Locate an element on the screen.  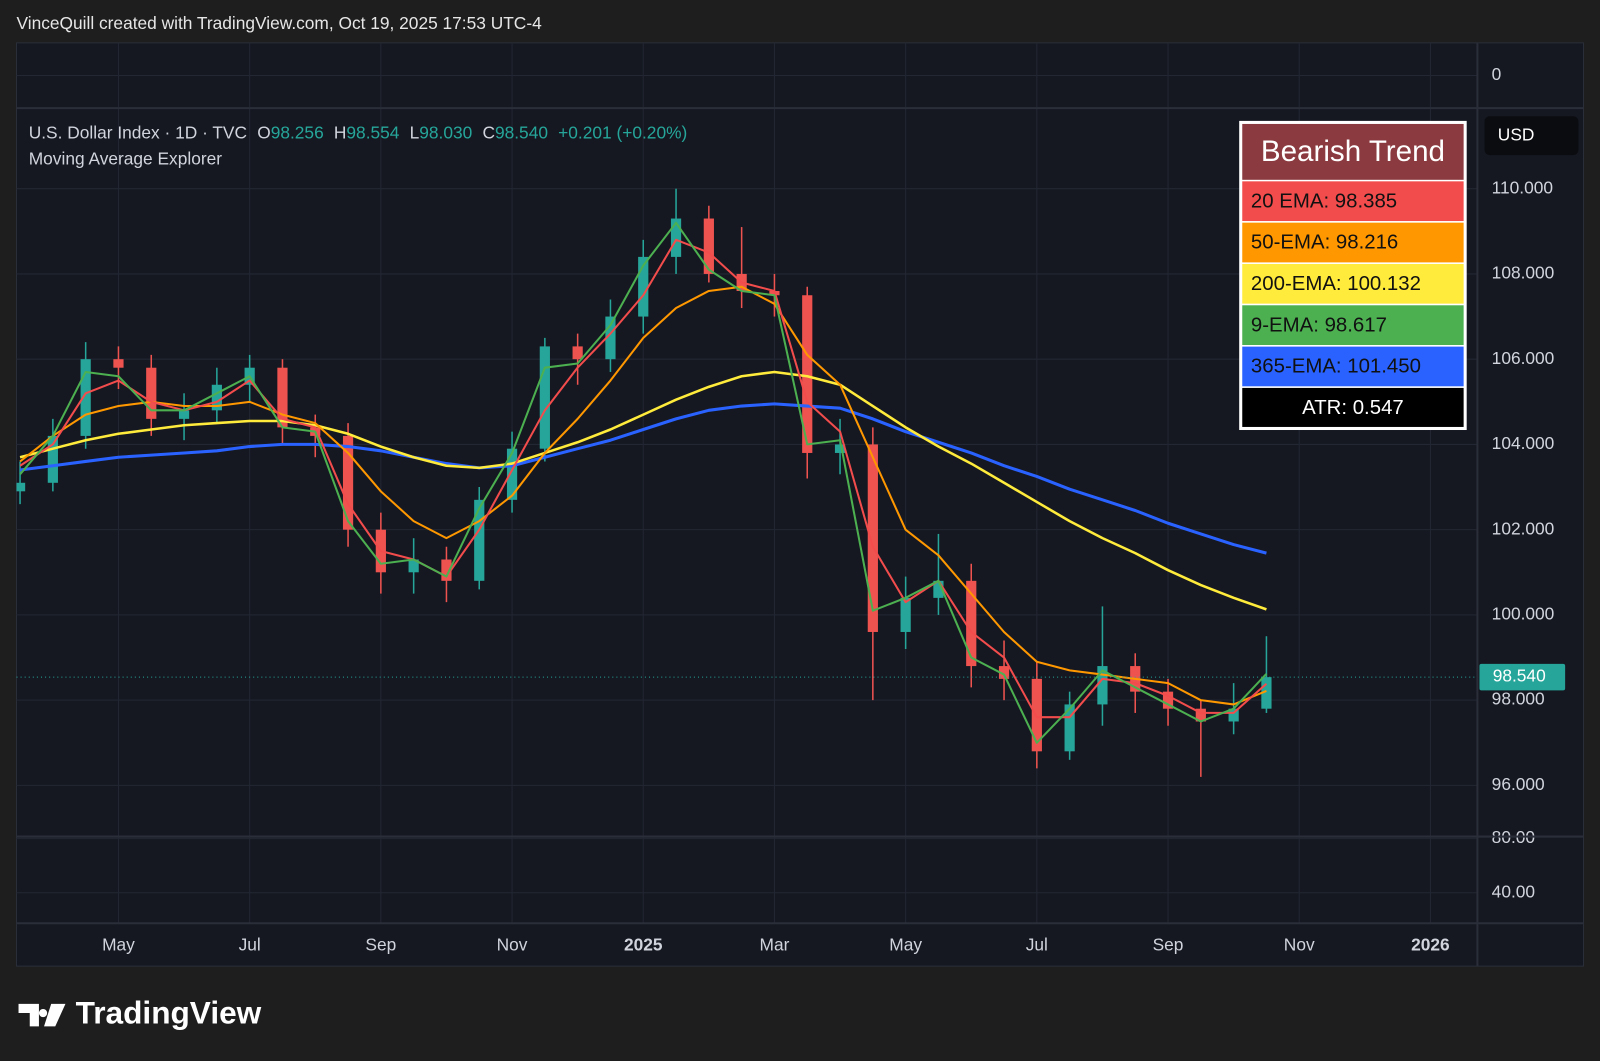
ohlc-label: H is located at coordinates (340, 132).